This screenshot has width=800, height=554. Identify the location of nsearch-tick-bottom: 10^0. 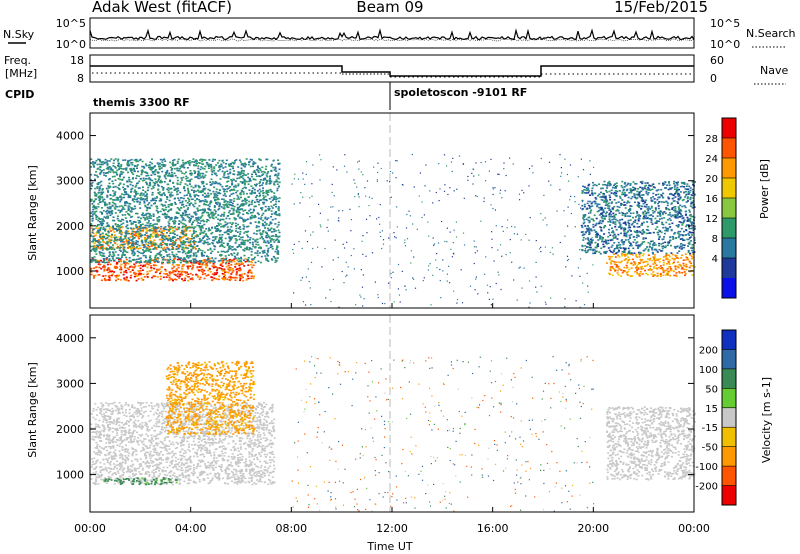
(725, 44).